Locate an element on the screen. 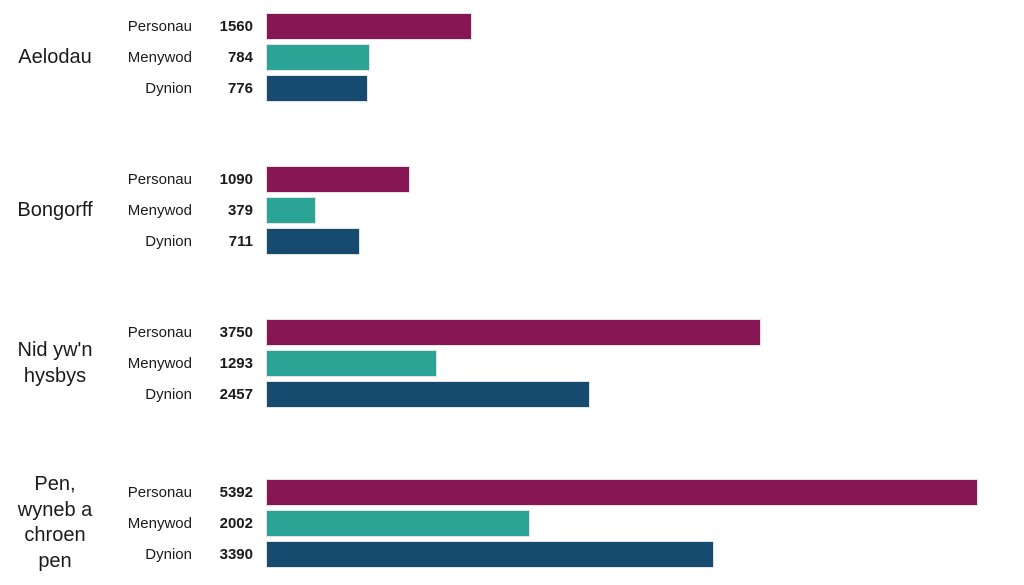 The width and height of the screenshot is (1024, 585). category-label: Nid yw'n hysbys is located at coordinates (55, 362).